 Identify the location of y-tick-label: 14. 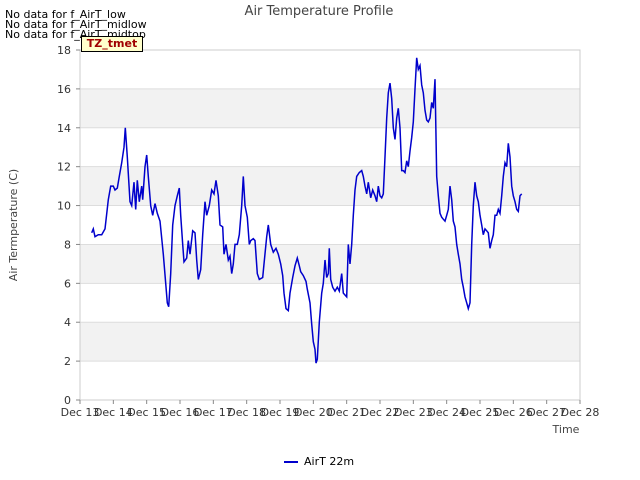
(64, 128).